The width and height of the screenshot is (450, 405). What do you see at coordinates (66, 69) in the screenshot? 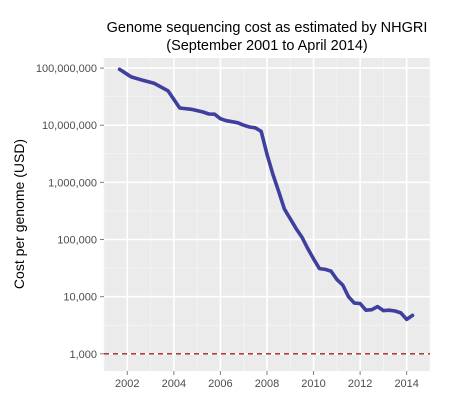
I see `y-tick-label: 100,000,000` at bounding box center [66, 69].